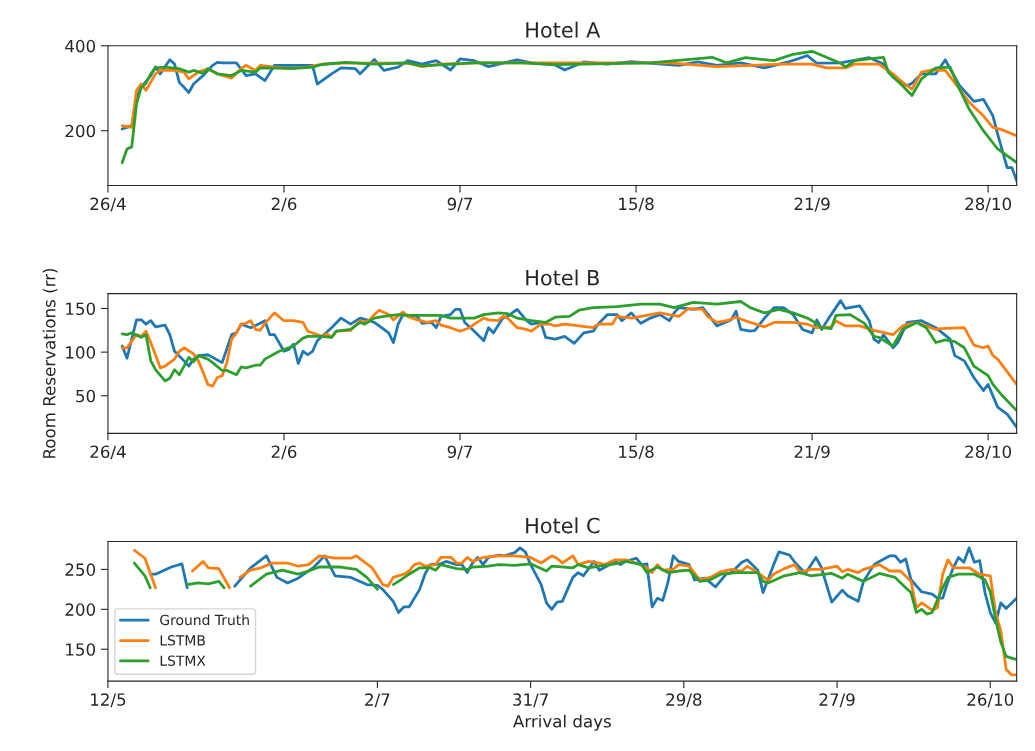  Describe the element at coordinates (562, 277) in the screenshot. I see `chart-title: Hotel B` at that location.